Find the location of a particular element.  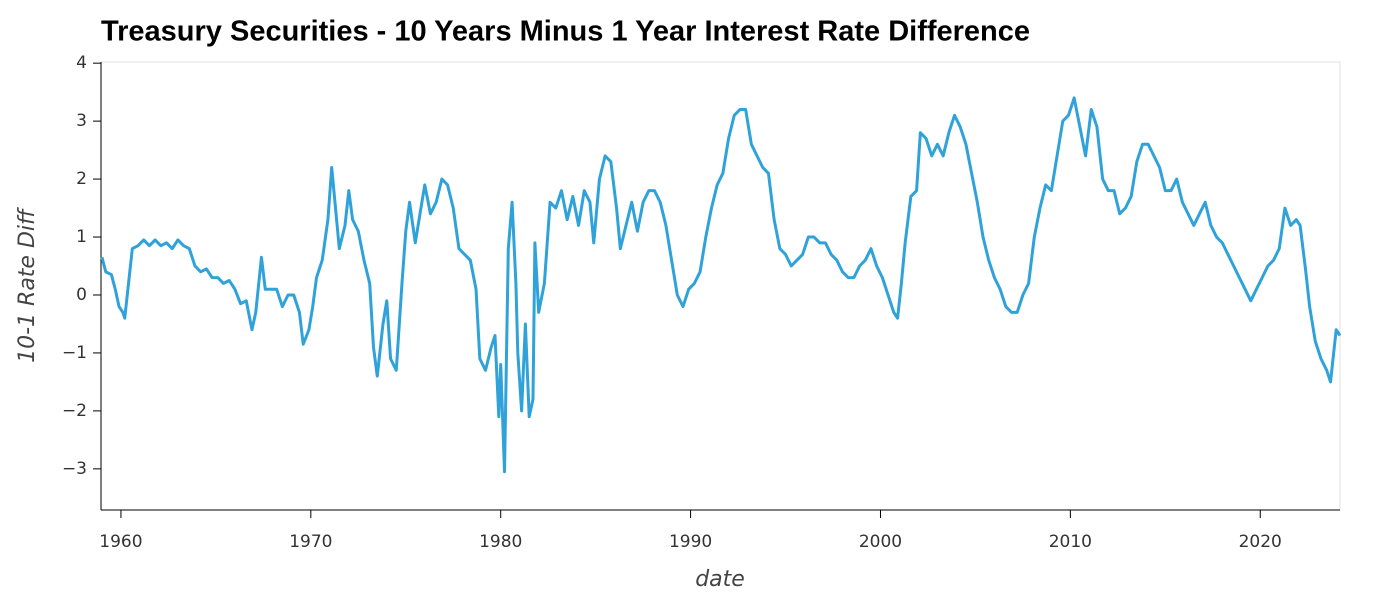

x-tick-label: 2020 is located at coordinates (1260, 542).